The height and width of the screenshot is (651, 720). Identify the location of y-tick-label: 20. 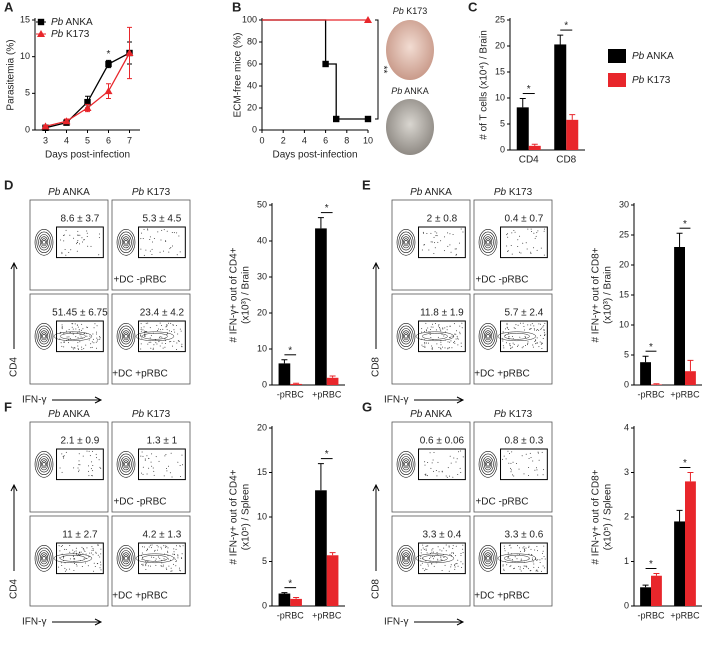
(252, 107).